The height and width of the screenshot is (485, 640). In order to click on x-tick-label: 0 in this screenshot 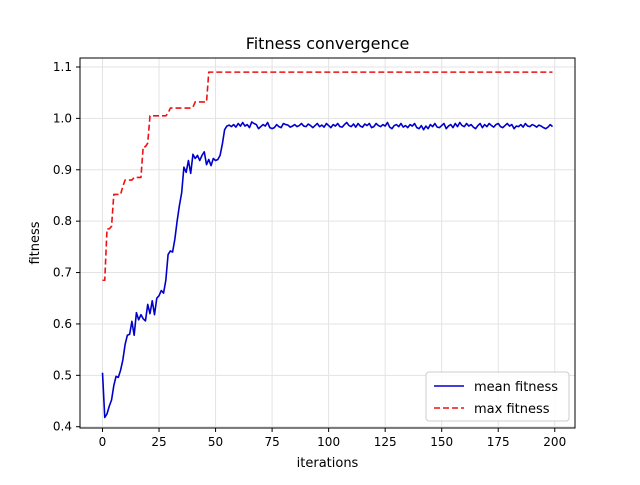, I will do `click(103, 442)`.